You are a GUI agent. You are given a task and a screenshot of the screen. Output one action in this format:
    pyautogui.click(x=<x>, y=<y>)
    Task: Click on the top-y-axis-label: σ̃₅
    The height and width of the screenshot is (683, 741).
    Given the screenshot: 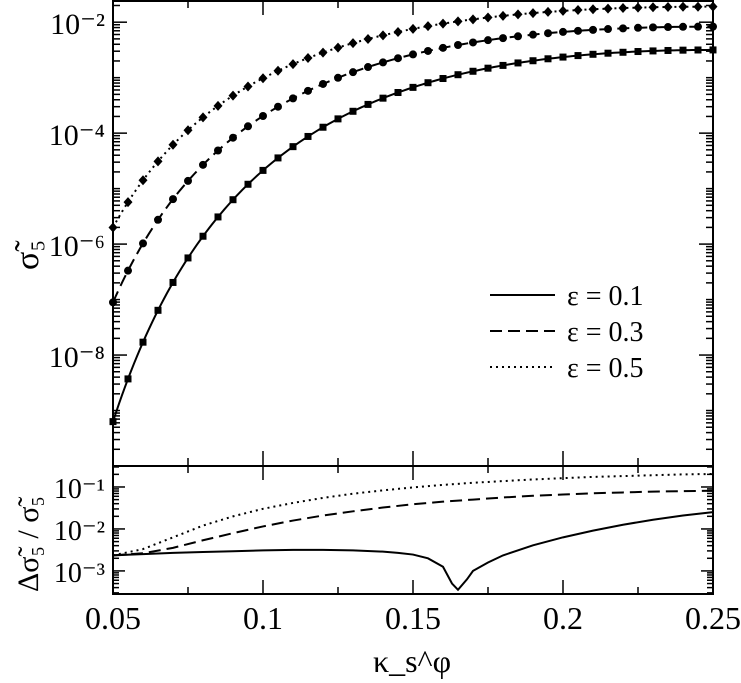 What is the action you would take?
    pyautogui.click(x=27, y=255)
    